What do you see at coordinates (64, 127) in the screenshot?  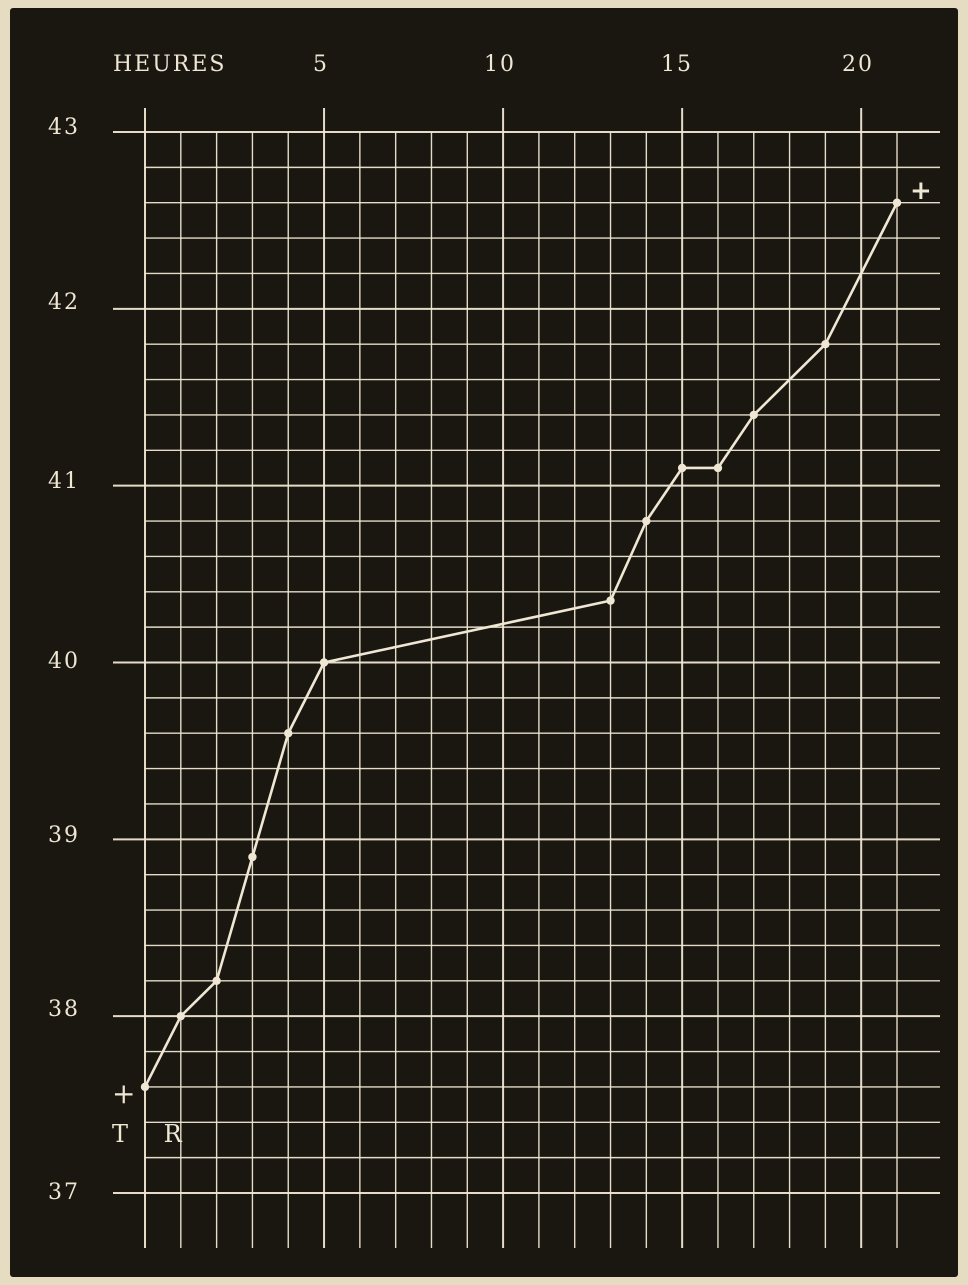 I see `y-tick-43: 43` at bounding box center [64, 127].